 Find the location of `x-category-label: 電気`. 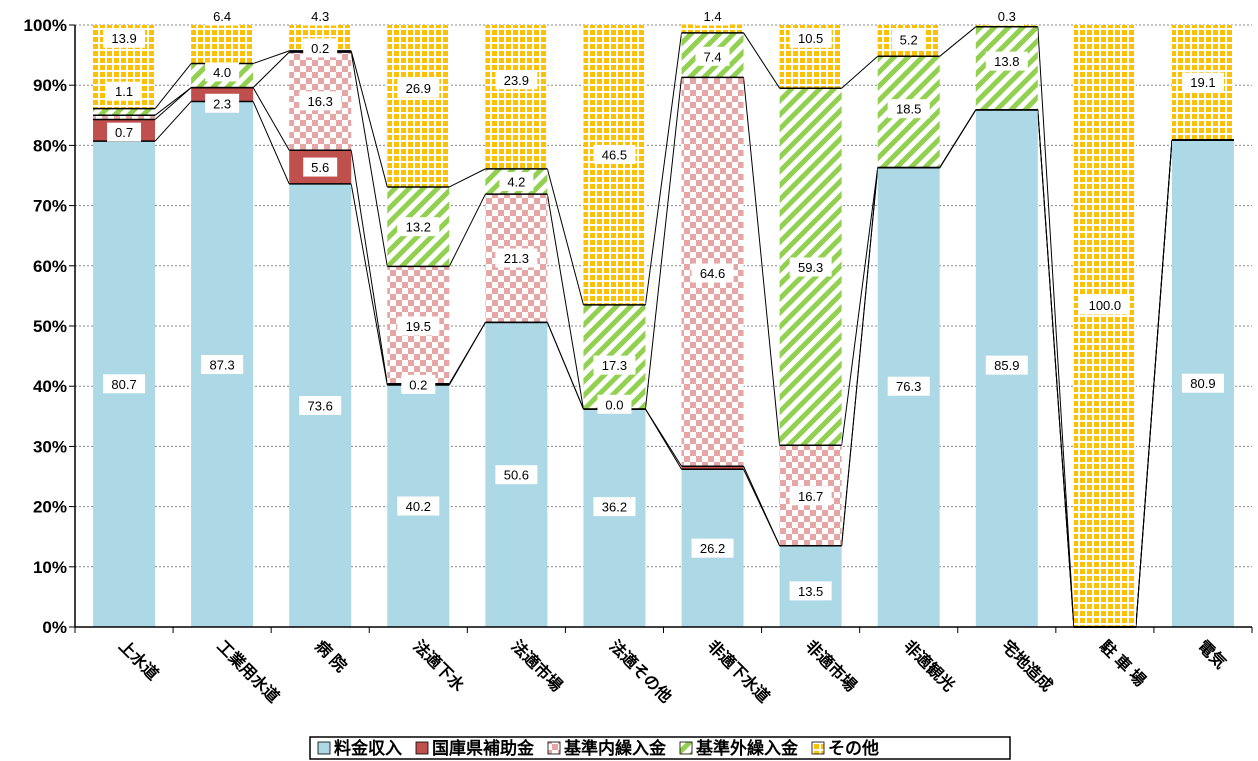

x-category-label: 電気 is located at coordinates (1212, 654).